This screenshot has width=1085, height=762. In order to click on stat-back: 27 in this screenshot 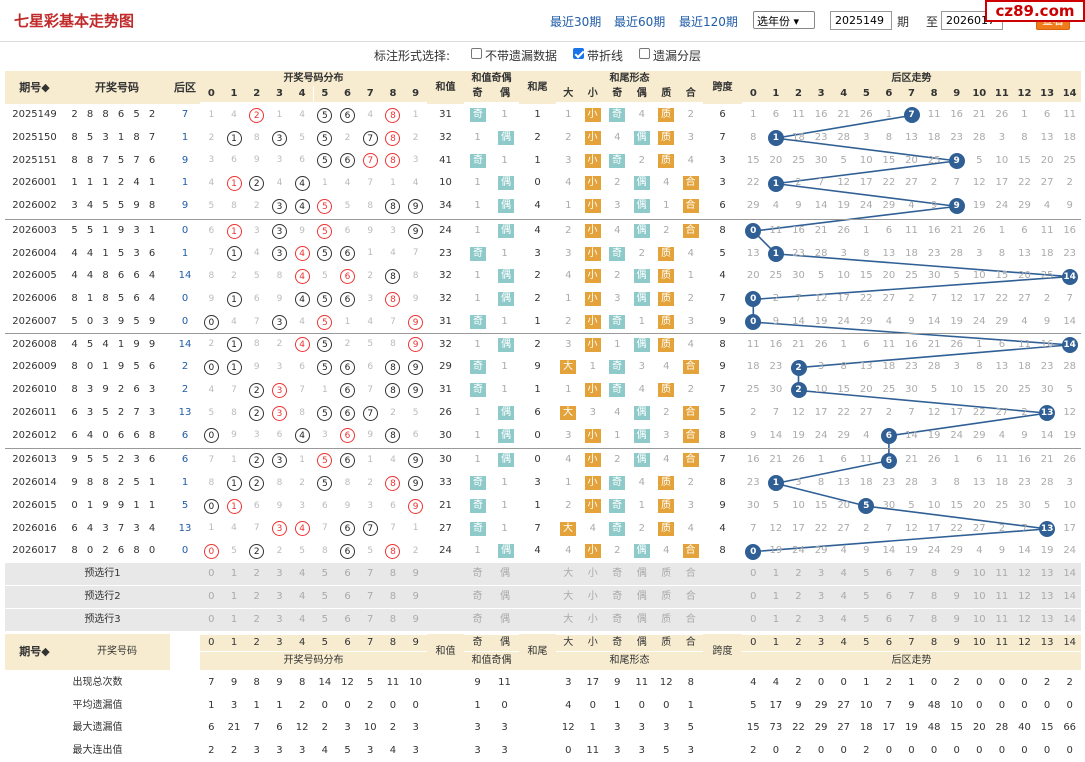, I will do `click(844, 705)`.